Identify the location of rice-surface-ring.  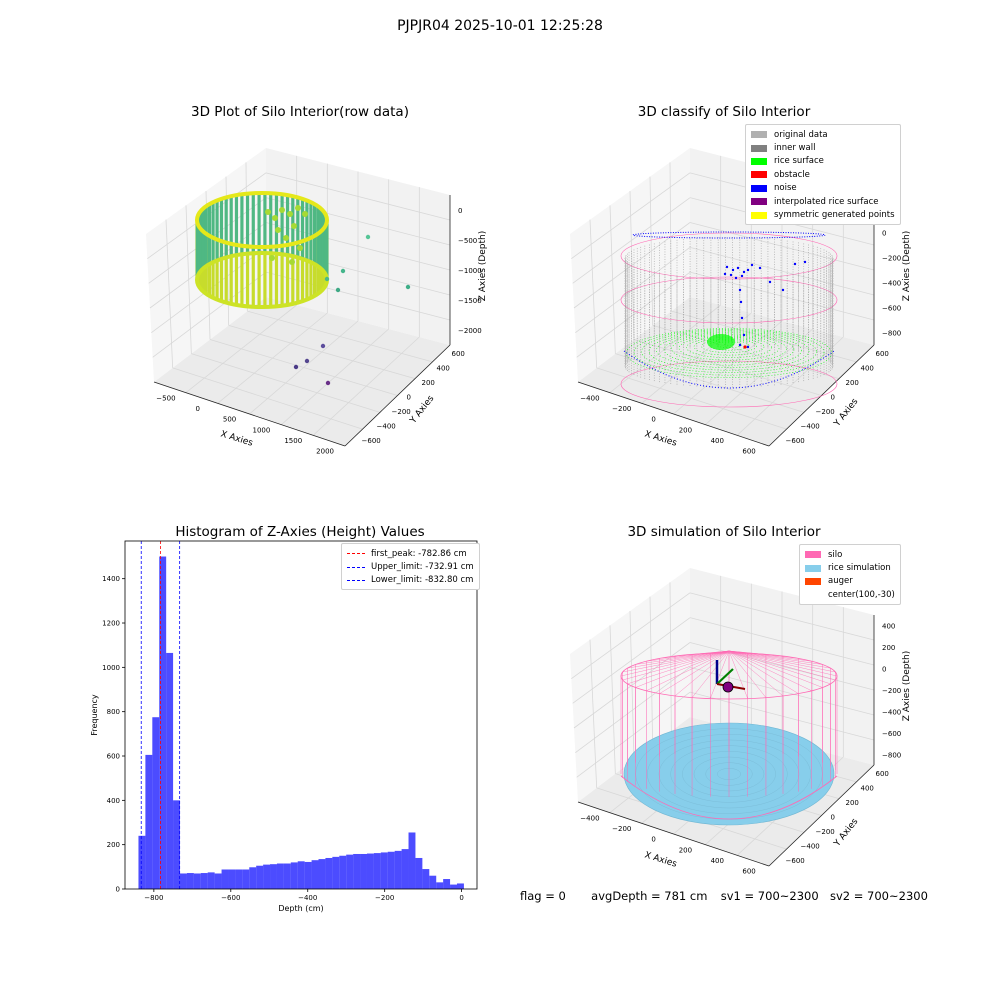
(729, 350).